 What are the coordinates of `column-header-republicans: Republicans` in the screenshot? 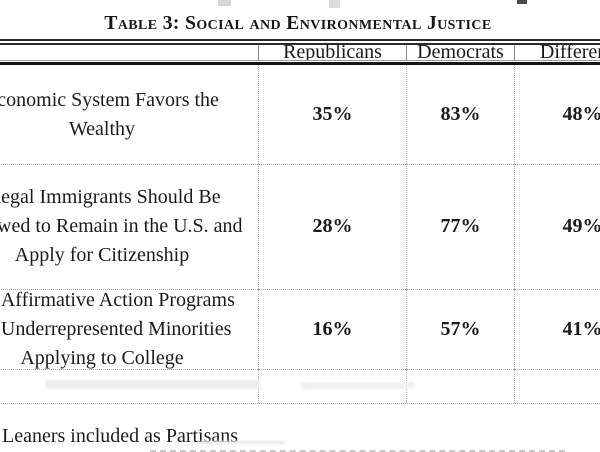 It's located at (332, 52).